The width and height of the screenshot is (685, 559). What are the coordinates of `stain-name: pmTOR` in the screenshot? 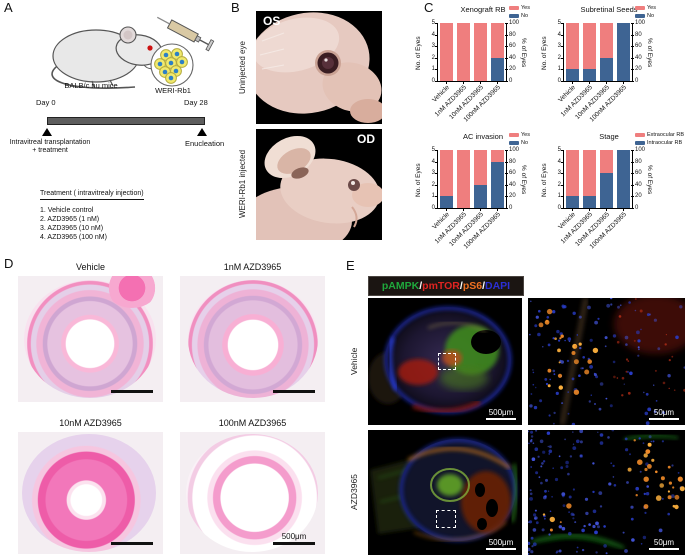 It's located at (441, 286).